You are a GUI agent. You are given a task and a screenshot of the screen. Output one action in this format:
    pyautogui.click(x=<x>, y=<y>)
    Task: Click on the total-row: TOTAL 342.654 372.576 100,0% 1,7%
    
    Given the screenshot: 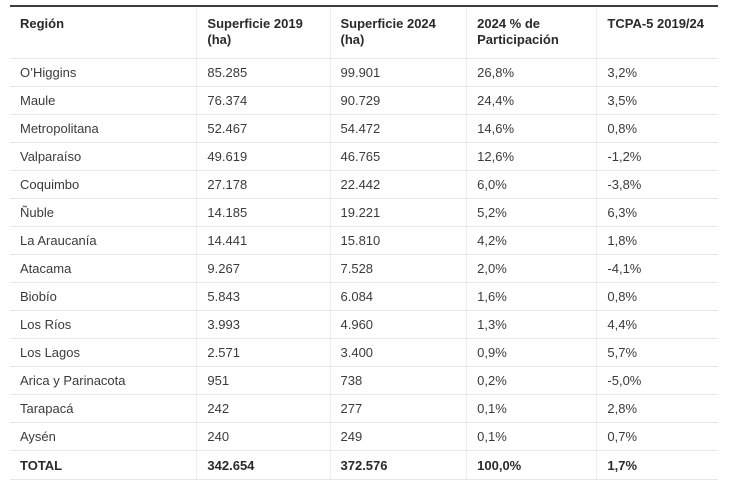 What is the action you would take?
    pyautogui.click(x=364, y=465)
    